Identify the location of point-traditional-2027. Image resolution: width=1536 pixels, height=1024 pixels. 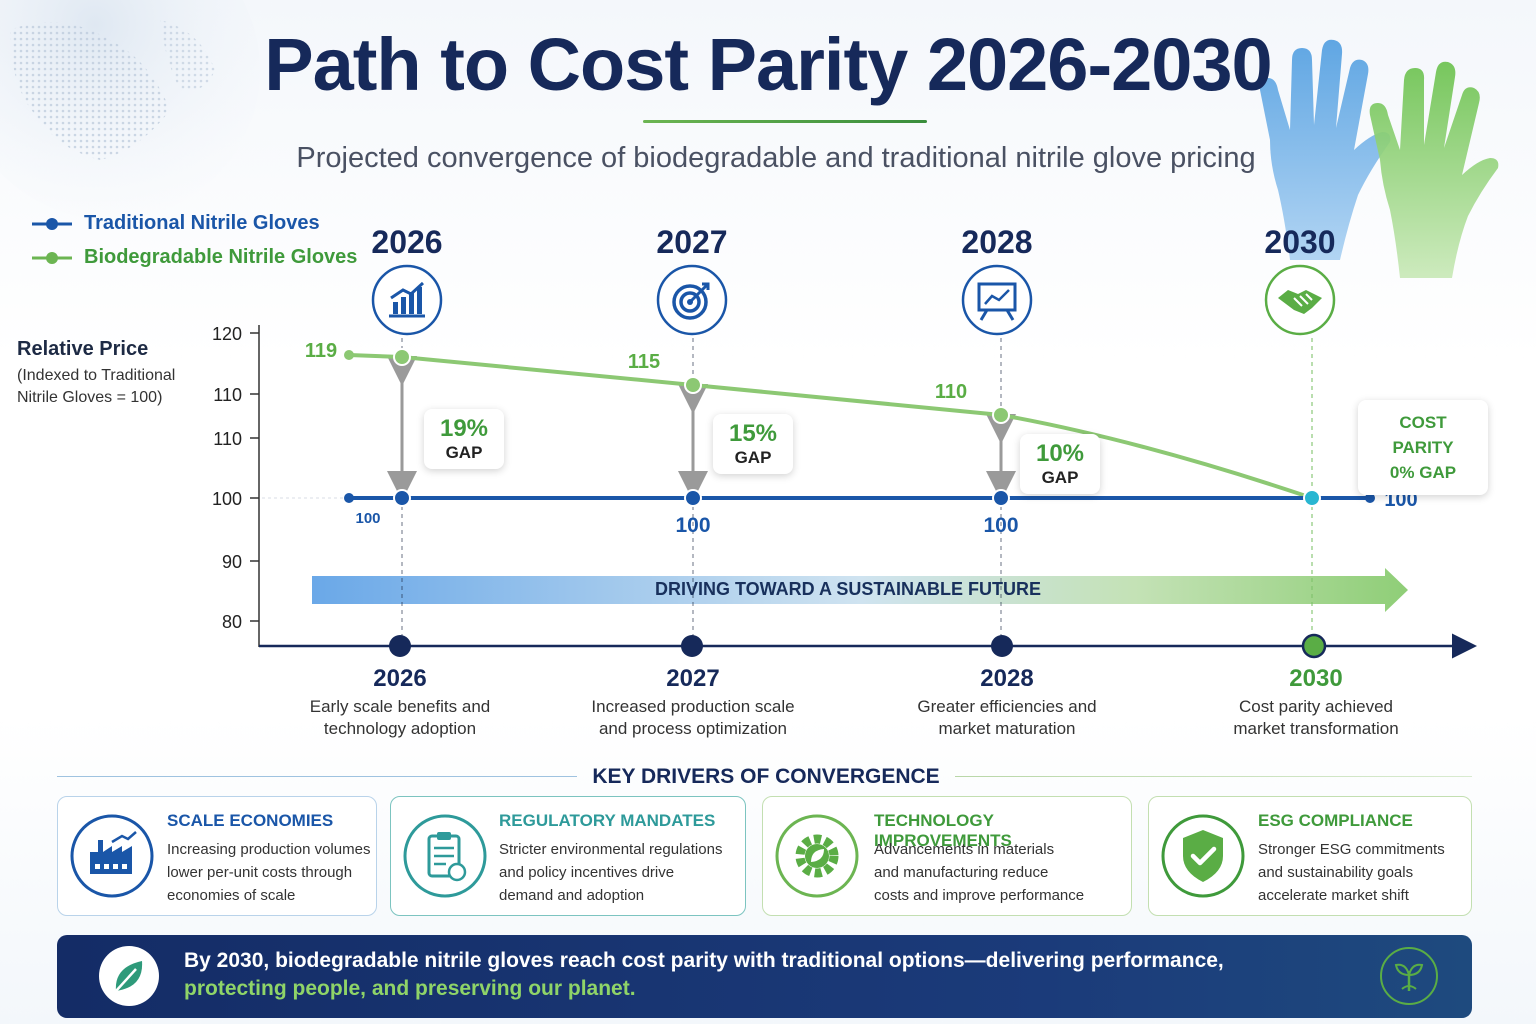
(693, 498).